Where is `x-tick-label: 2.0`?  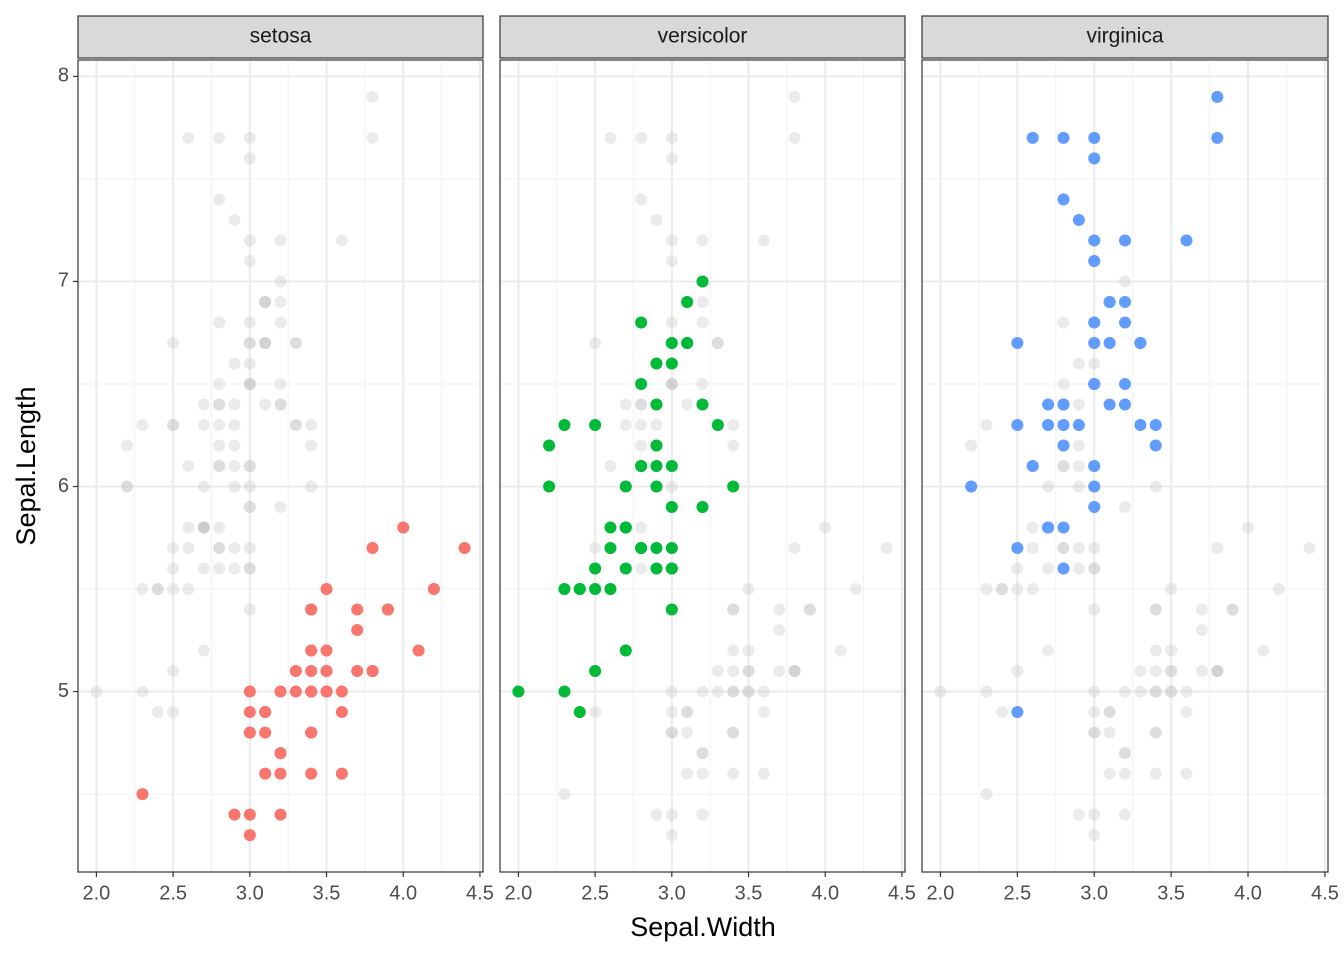 x-tick-label: 2.0 is located at coordinates (97, 893).